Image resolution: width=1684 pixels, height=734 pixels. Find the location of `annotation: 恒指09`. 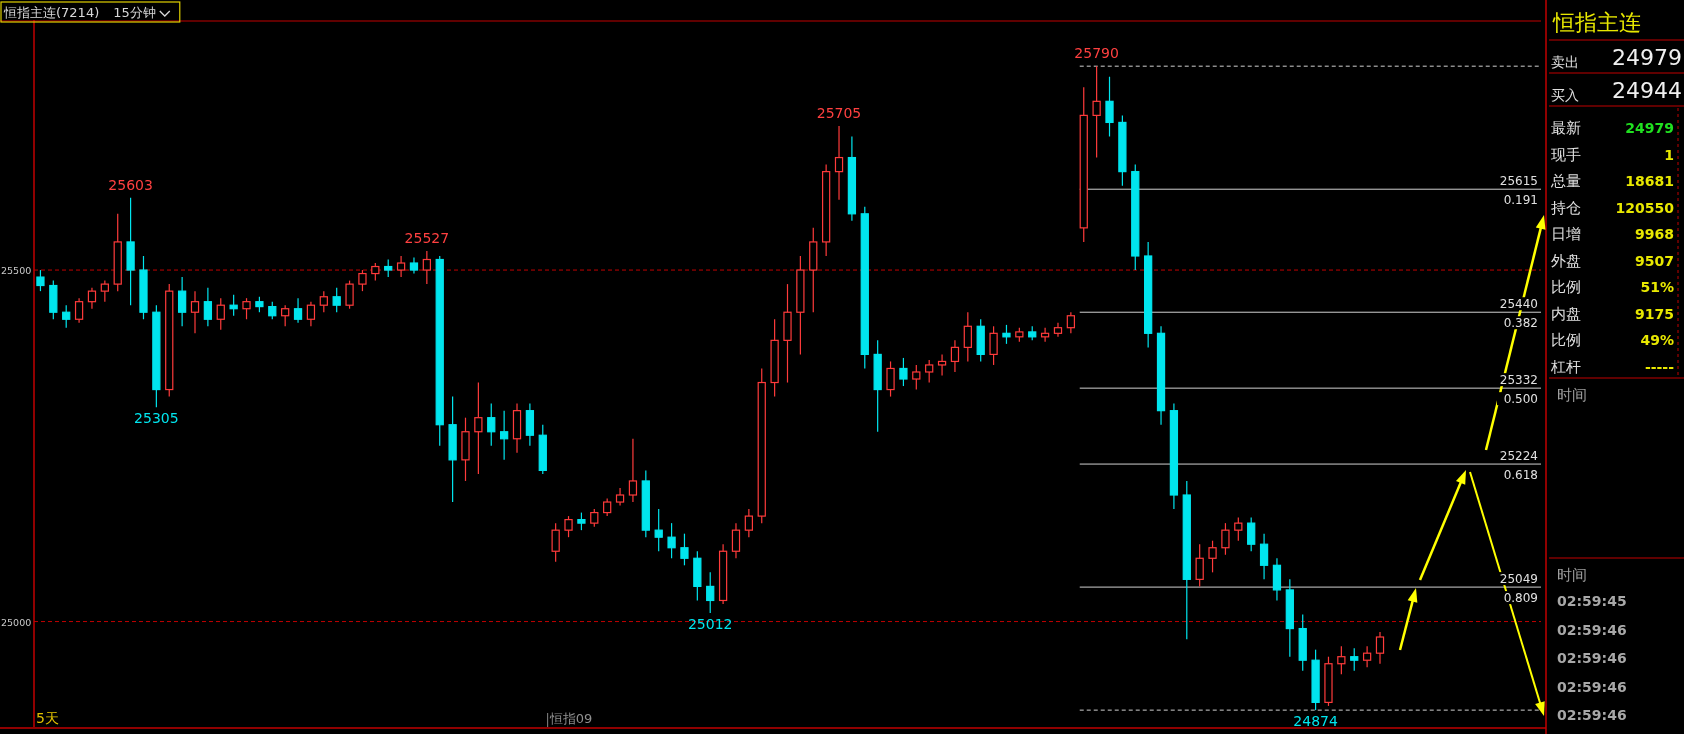

annotation: 恒指09 is located at coordinates (570, 718).